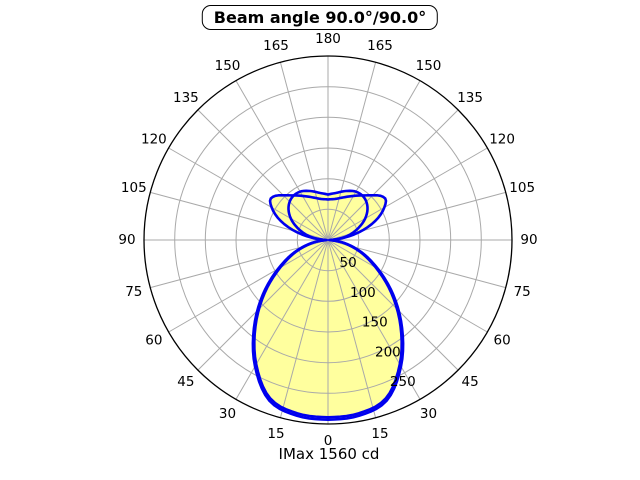  What do you see at coordinates (328, 39) in the screenshot?
I see `angle-label: 180` at bounding box center [328, 39].